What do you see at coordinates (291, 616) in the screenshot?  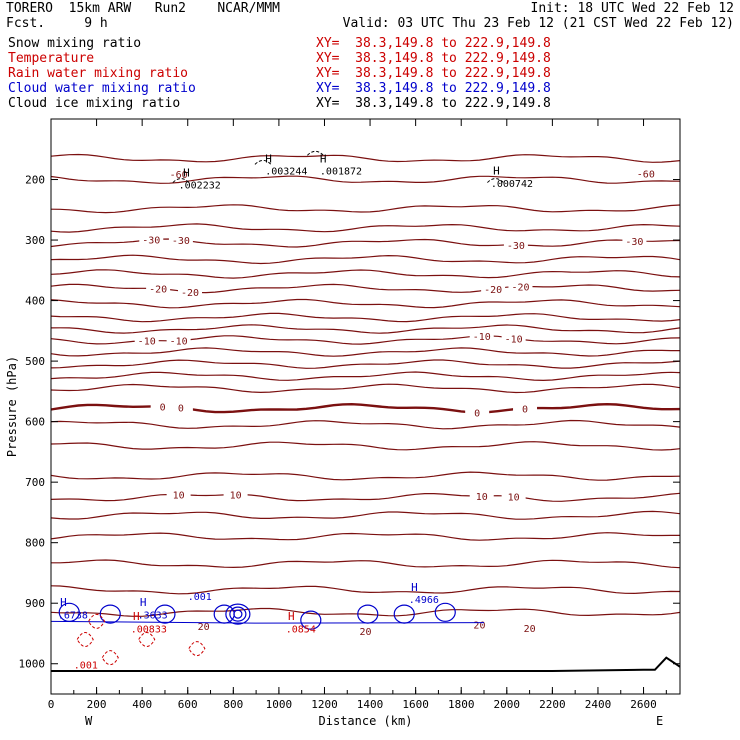 I see `maximum-h-marker-7: H` at bounding box center [291, 616].